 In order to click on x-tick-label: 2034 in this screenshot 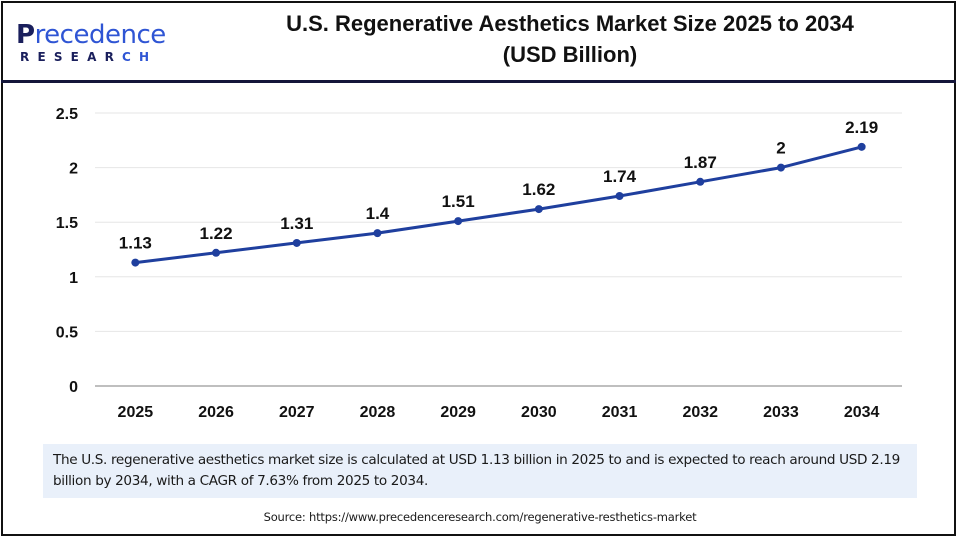, I will do `click(862, 412)`.